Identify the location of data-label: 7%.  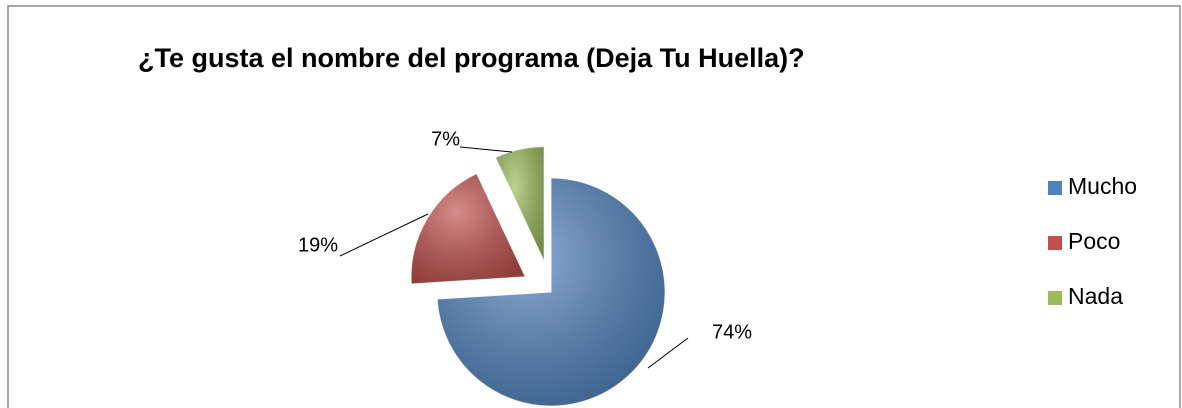
(445, 139).